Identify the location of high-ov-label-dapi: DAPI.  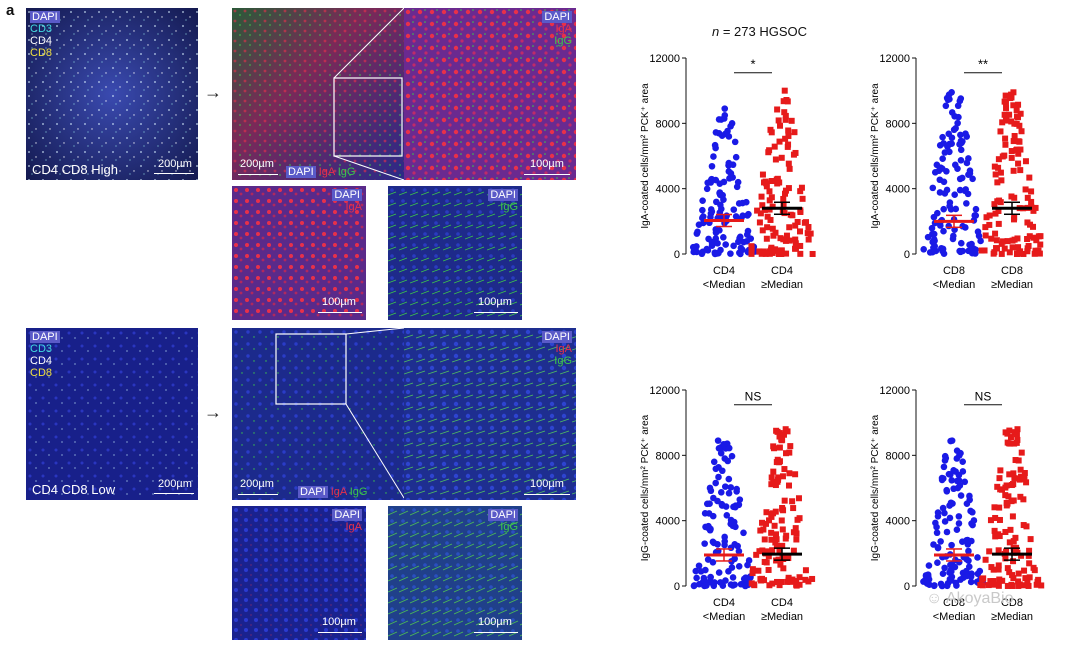
(45, 17).